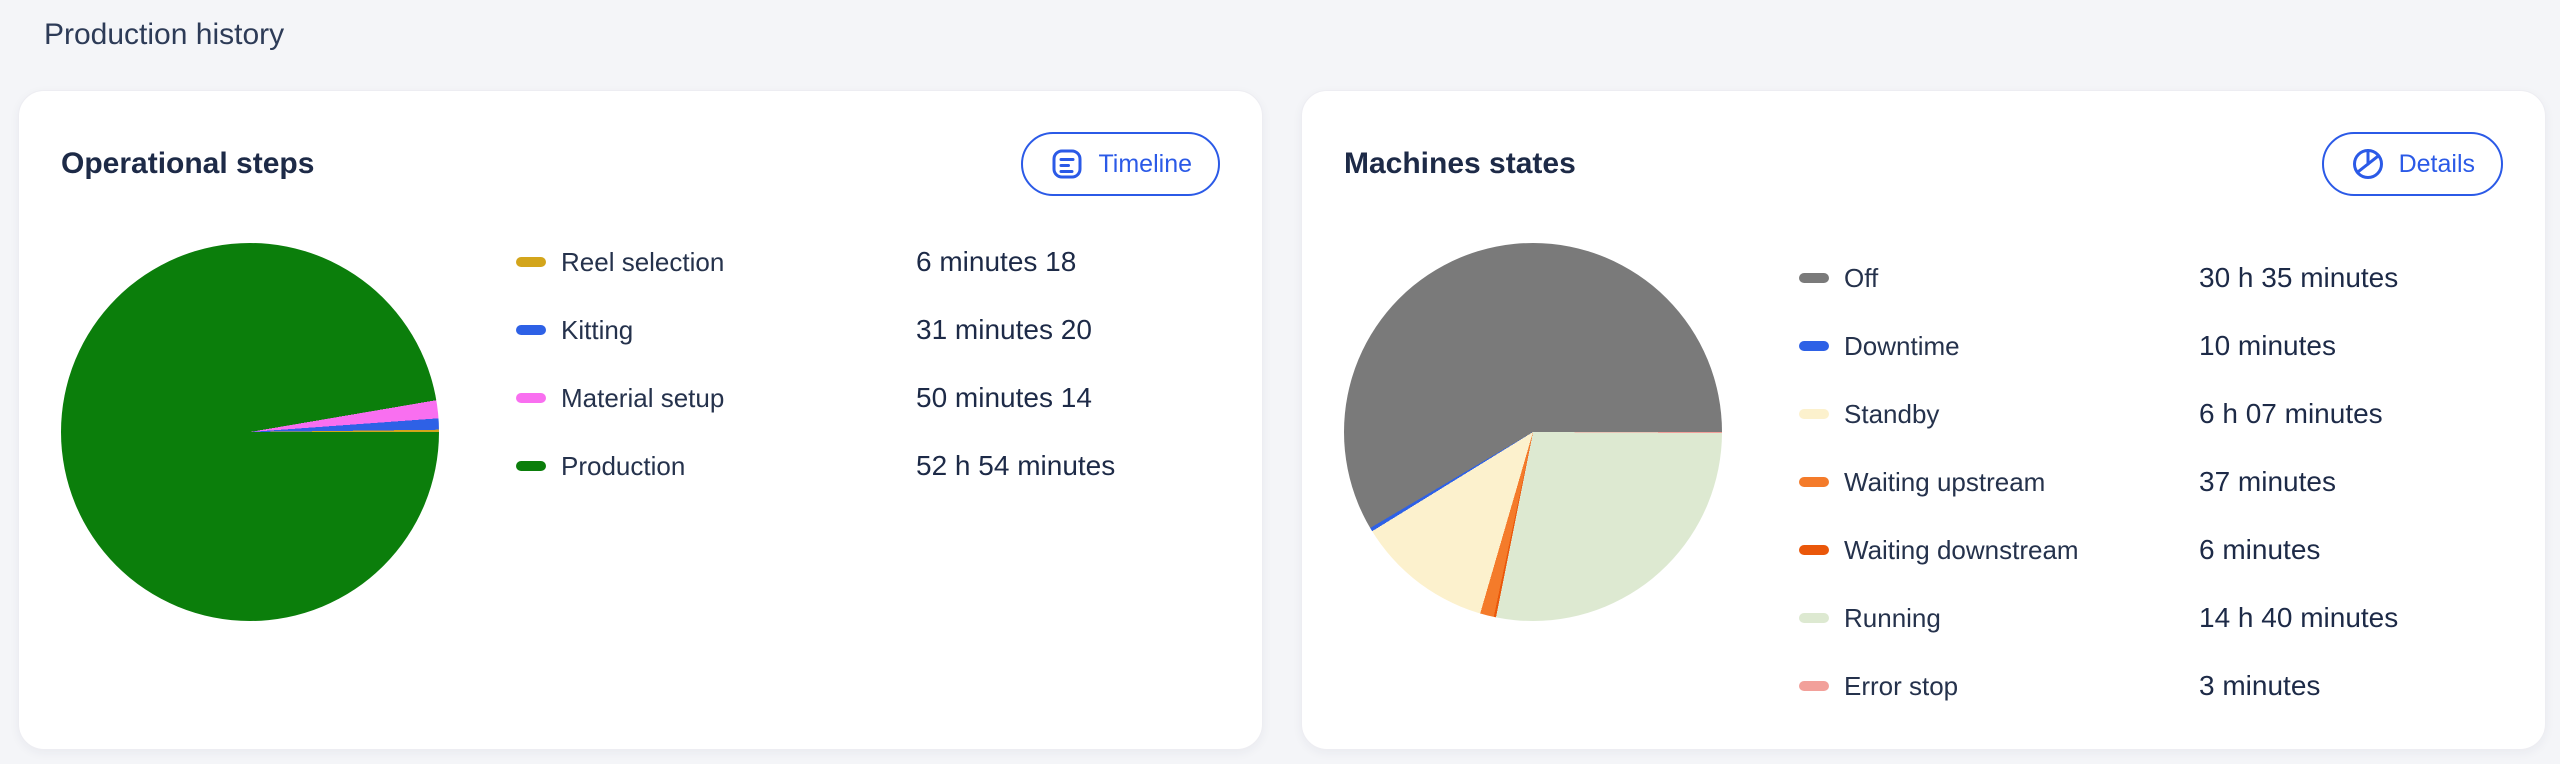 The height and width of the screenshot is (764, 2560). Describe the element at coordinates (2151, 346) in the screenshot. I see `legend-item-downtime: Downtime 10 minutes` at that location.